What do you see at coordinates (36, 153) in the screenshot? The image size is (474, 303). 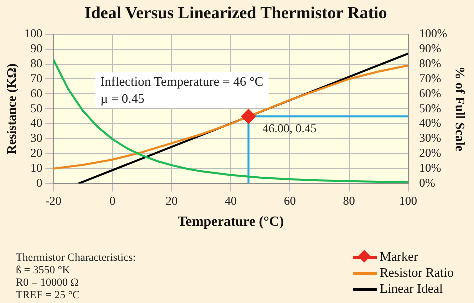 I see `y-tick-label: 20` at bounding box center [36, 153].